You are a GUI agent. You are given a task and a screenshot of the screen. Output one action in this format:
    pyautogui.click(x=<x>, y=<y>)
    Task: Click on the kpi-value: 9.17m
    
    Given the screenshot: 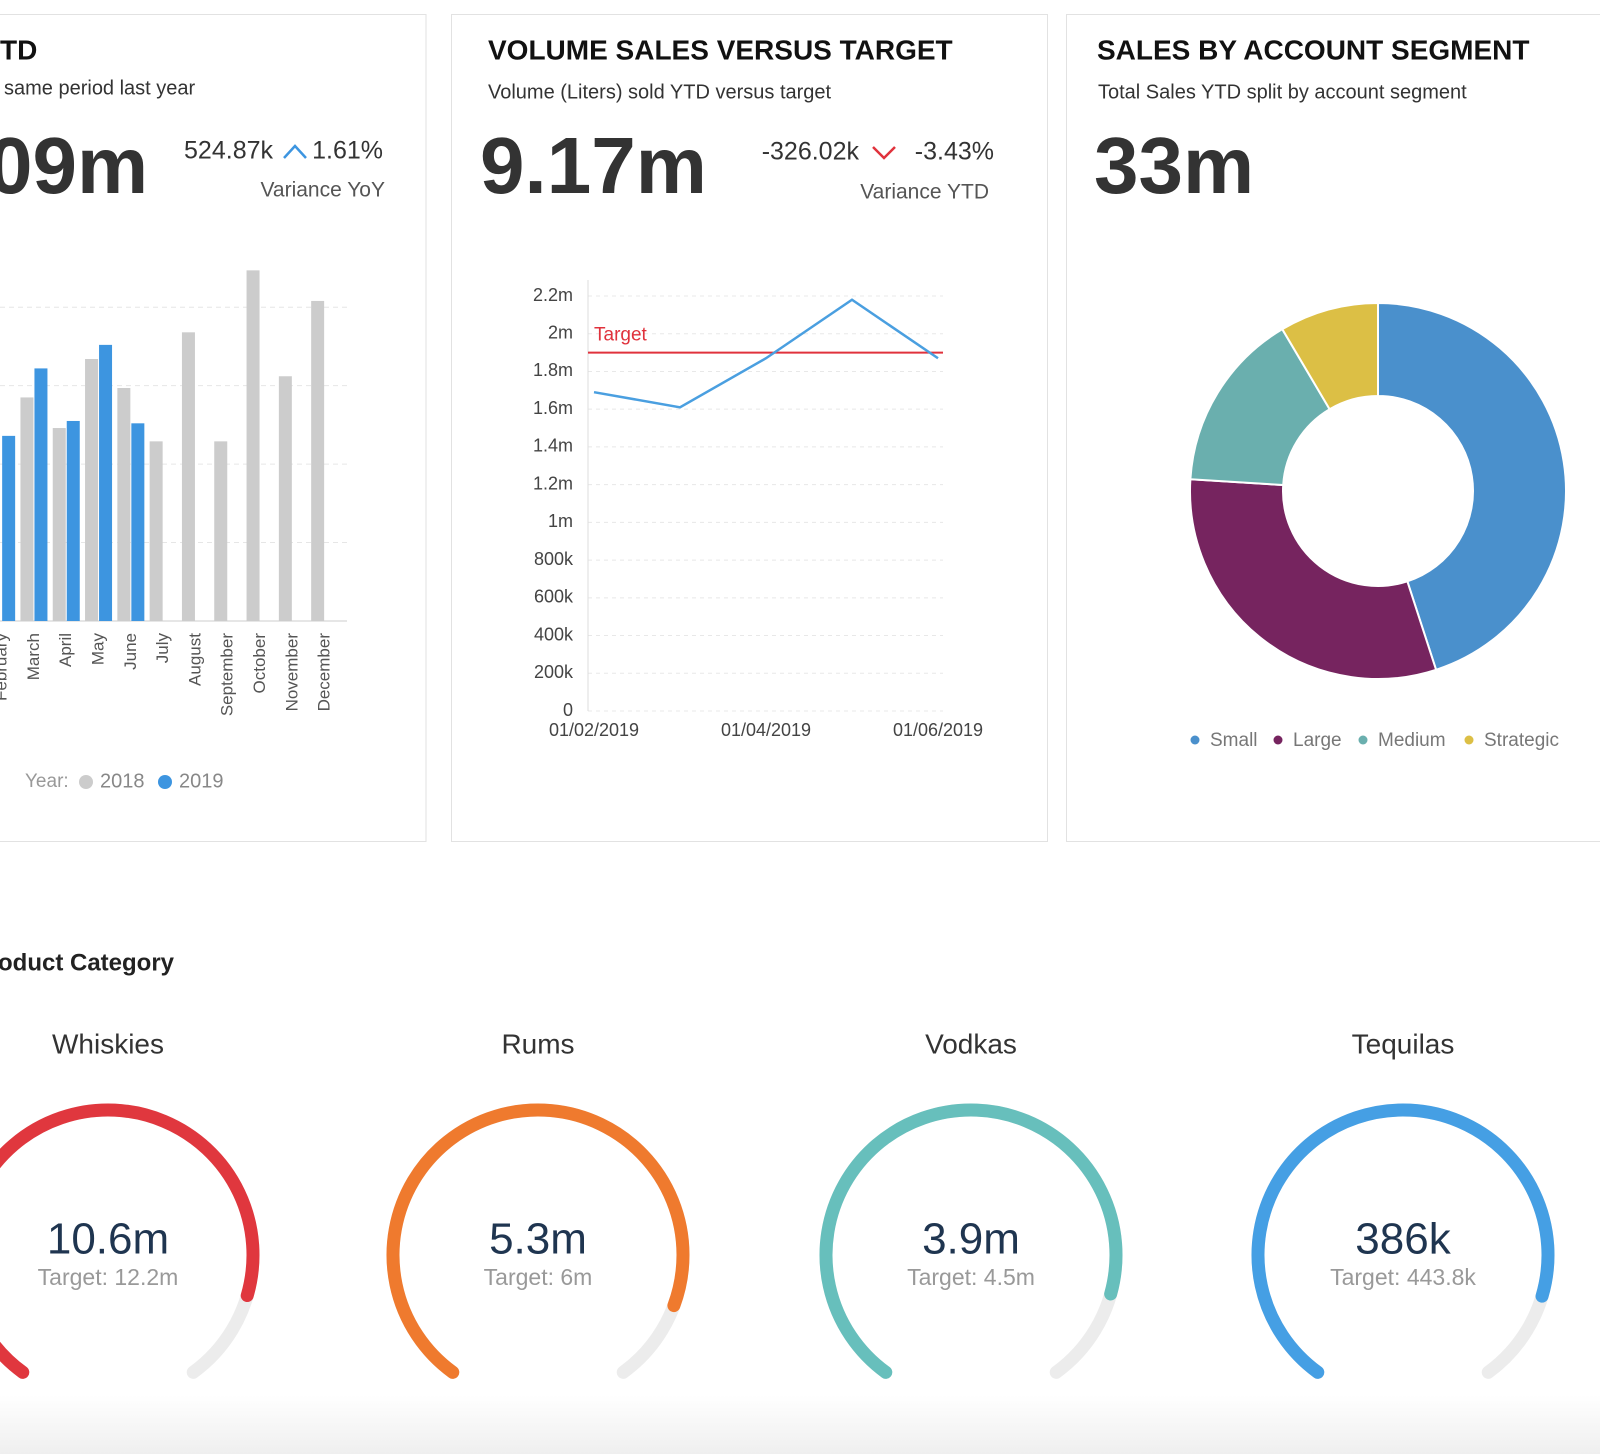 What is the action you would take?
    pyautogui.click(x=593, y=165)
    